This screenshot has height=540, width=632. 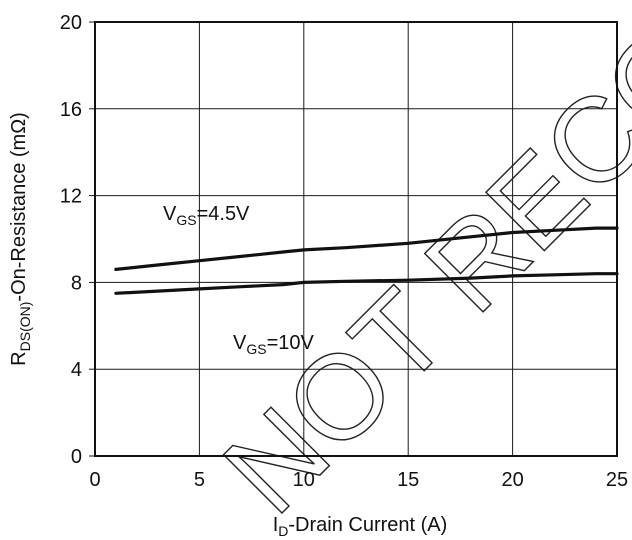 What do you see at coordinates (274, 344) in the screenshot?
I see `series-label-vgs-10v: VGS=10V` at bounding box center [274, 344].